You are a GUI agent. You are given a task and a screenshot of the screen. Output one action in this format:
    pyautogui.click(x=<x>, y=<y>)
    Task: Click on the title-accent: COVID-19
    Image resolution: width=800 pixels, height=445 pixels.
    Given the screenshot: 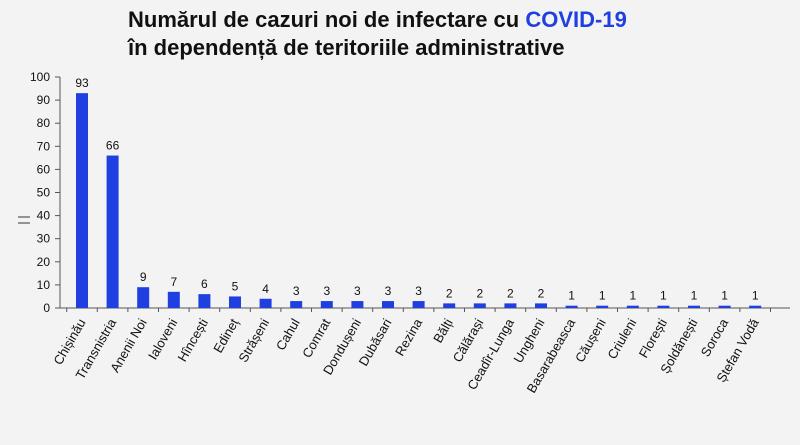 What is the action you would take?
    pyautogui.click(x=576, y=19)
    